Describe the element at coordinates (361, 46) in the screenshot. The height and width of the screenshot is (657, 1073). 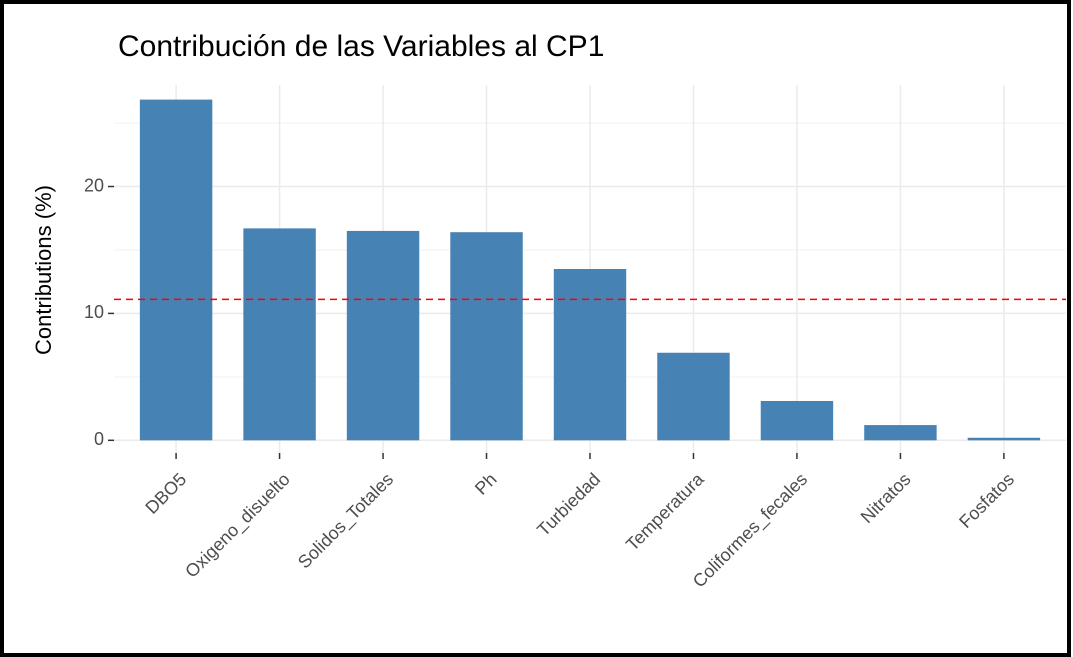
I see `chart-title: Contribución de las Variables al CP1` at that location.